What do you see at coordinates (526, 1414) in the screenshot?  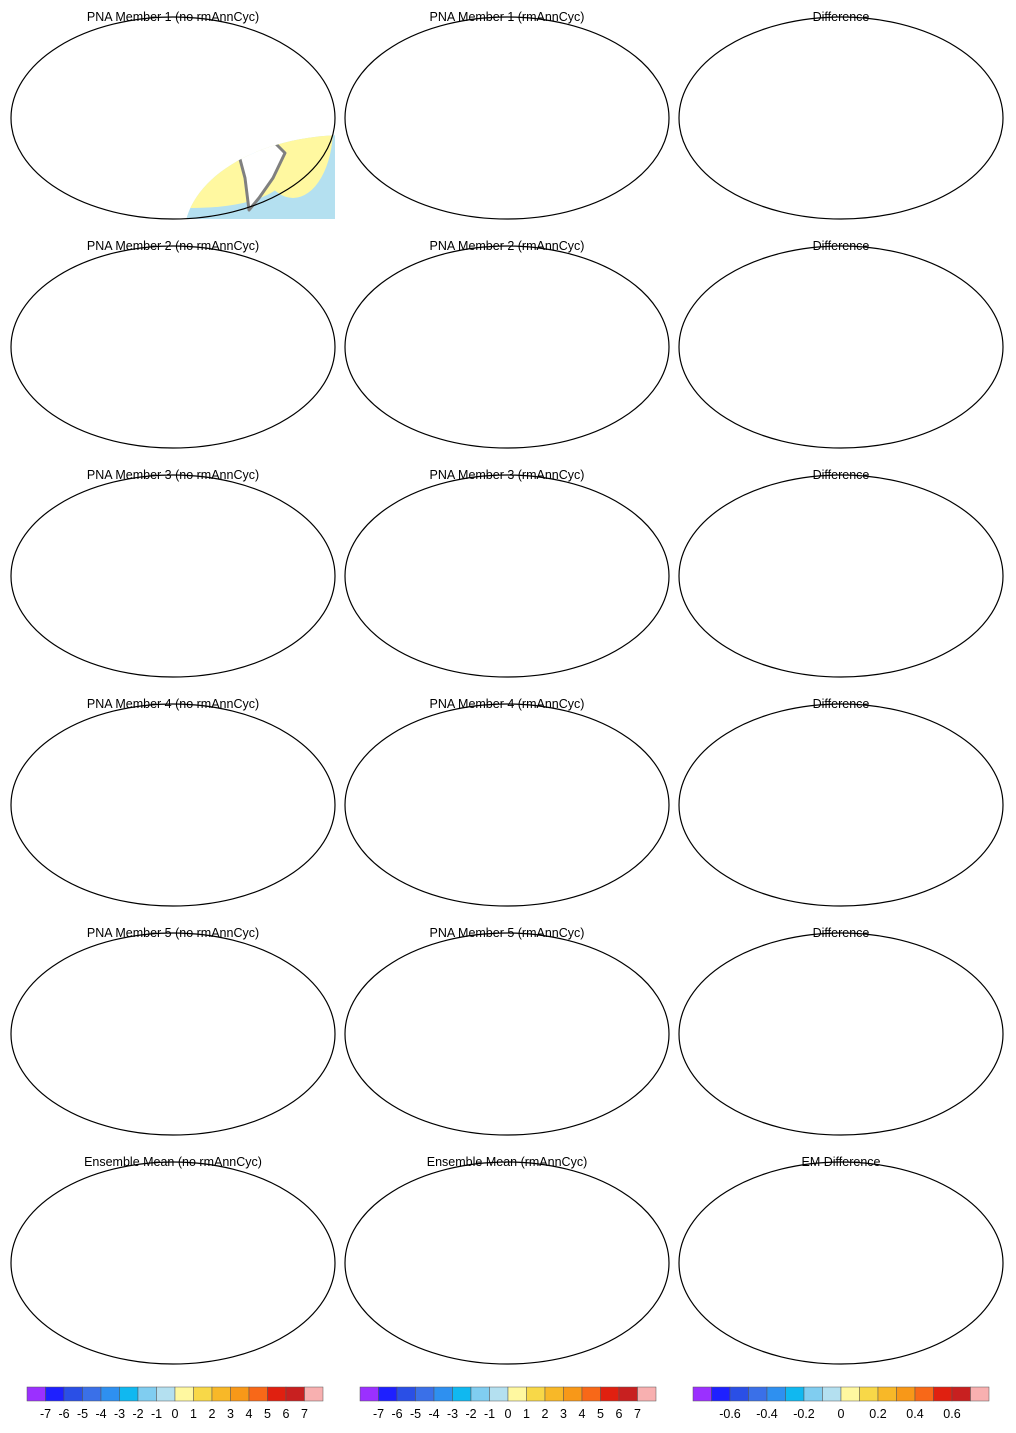 I see `colorbar-label: 1` at bounding box center [526, 1414].